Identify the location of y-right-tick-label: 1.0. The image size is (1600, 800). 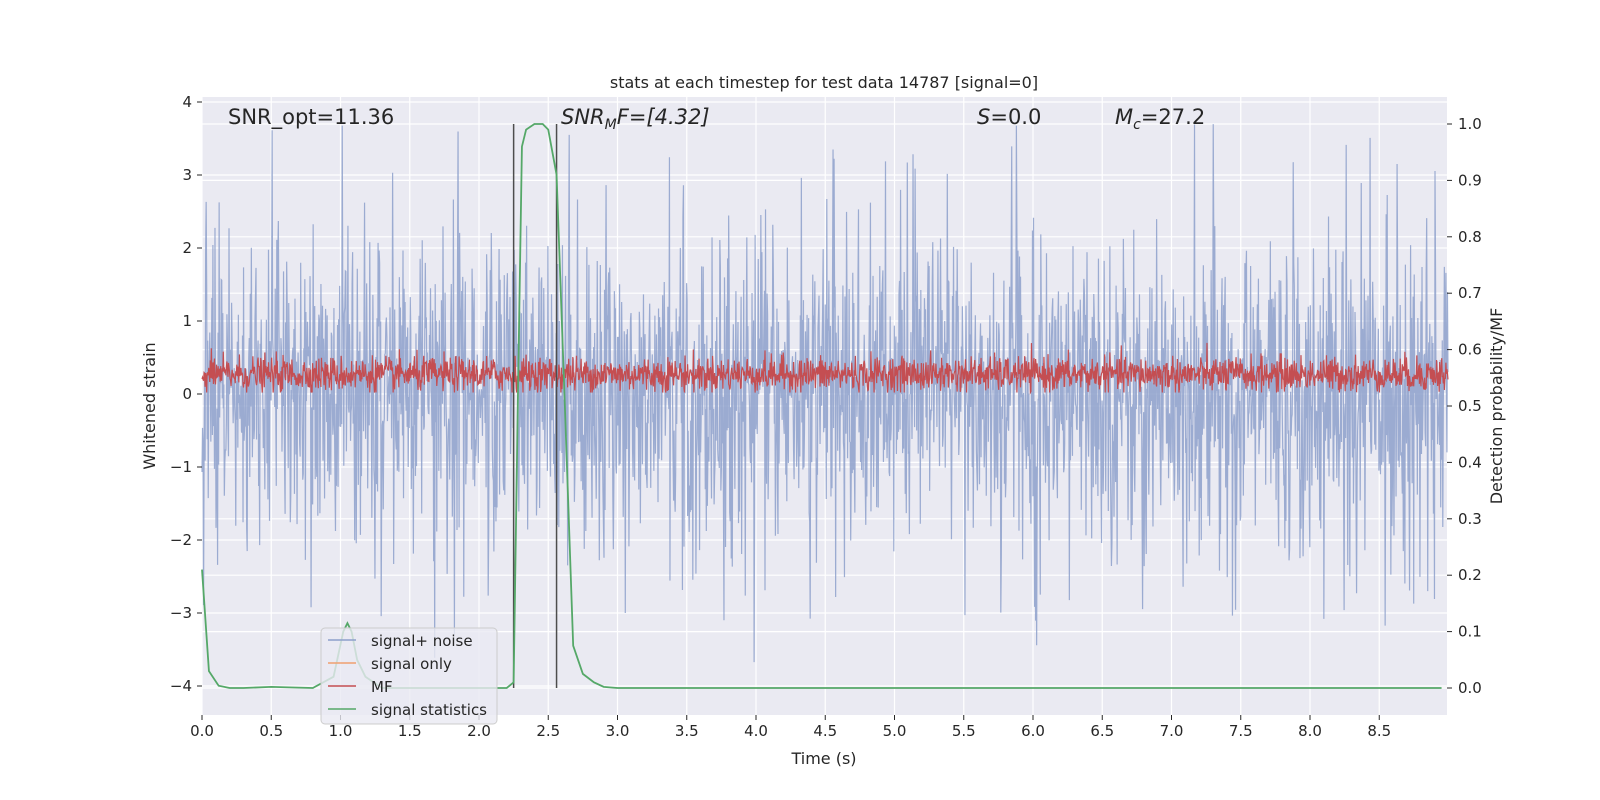
(1470, 124).